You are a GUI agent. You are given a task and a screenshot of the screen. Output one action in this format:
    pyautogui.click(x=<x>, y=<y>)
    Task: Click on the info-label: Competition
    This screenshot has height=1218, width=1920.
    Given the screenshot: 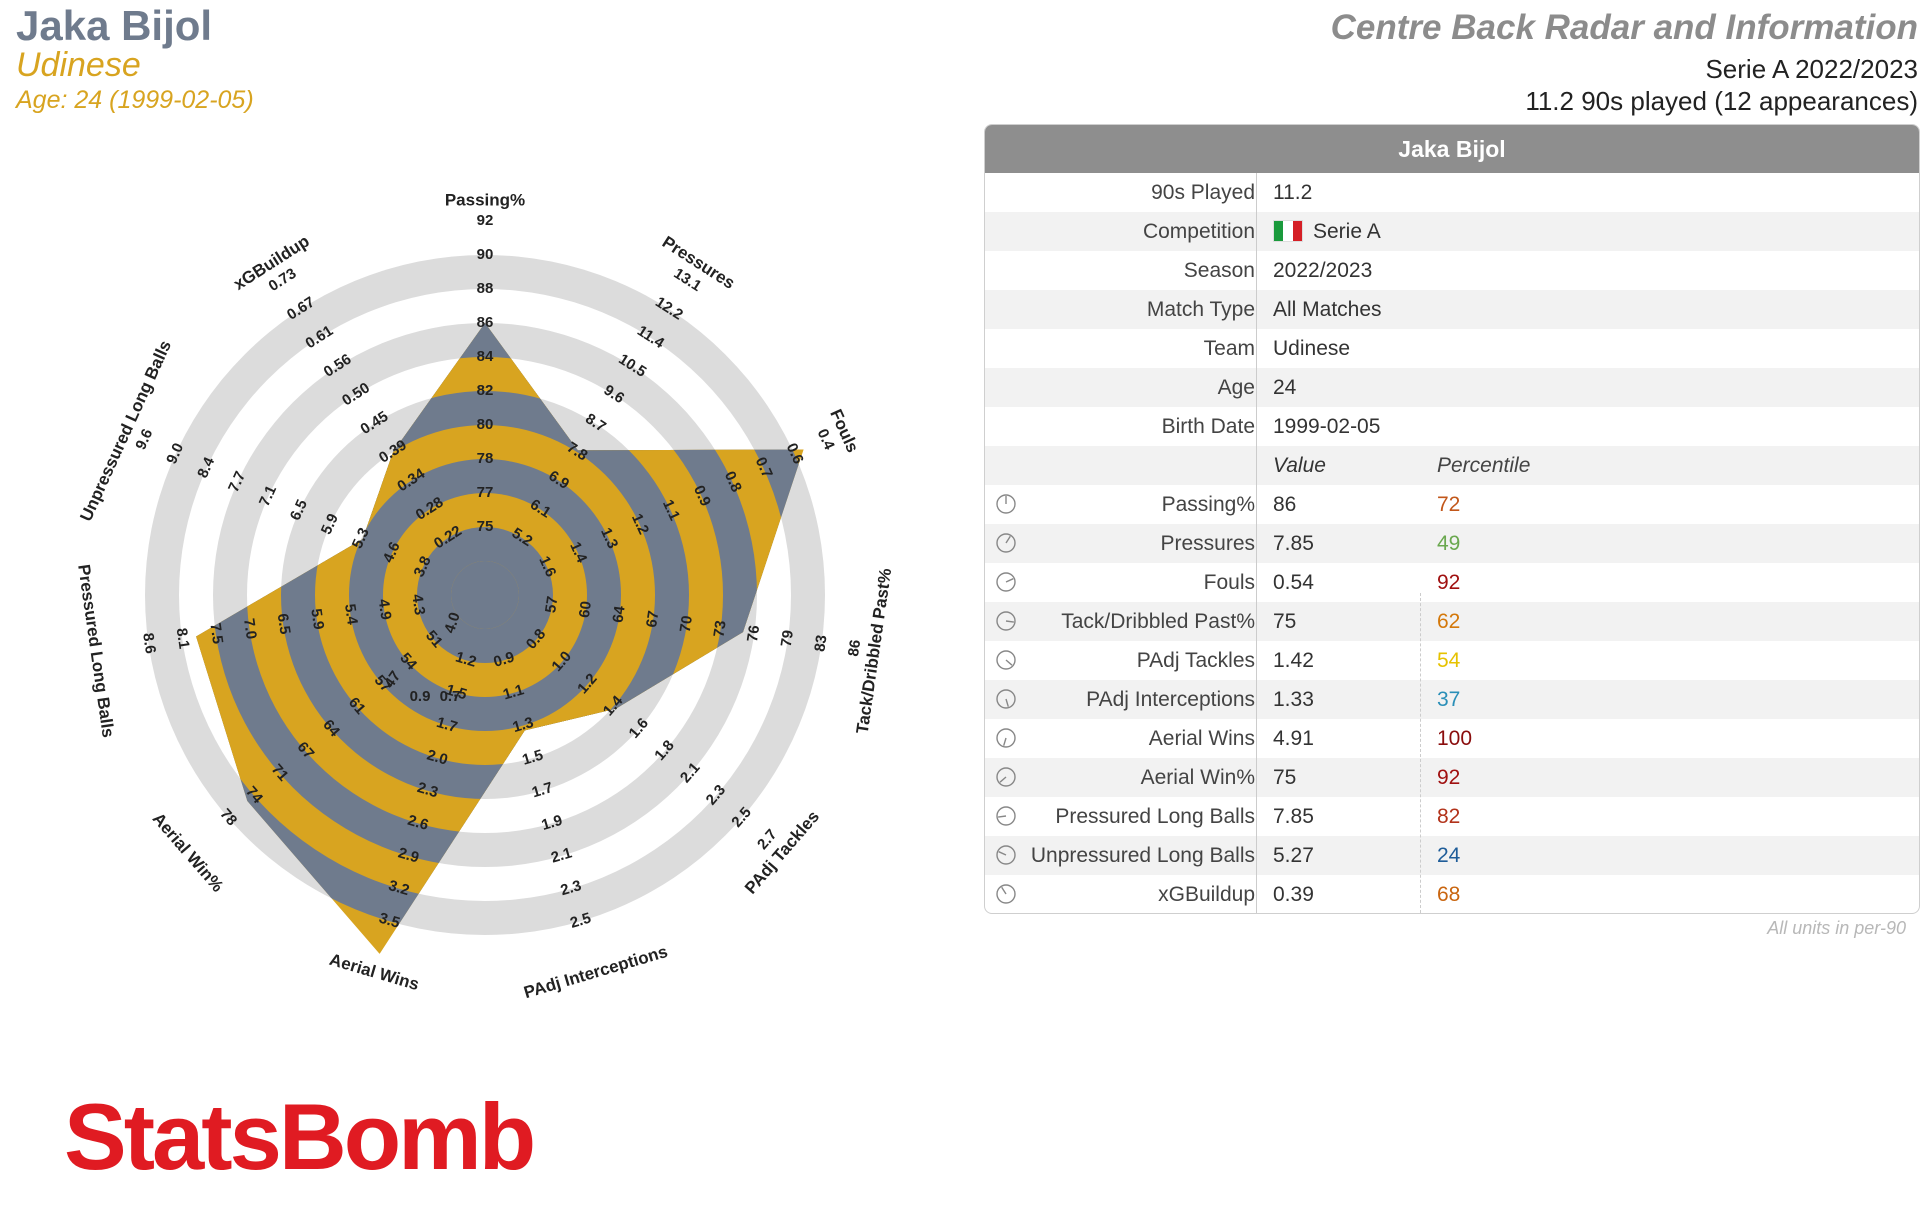 What is the action you would take?
    pyautogui.click(x=1198, y=231)
    